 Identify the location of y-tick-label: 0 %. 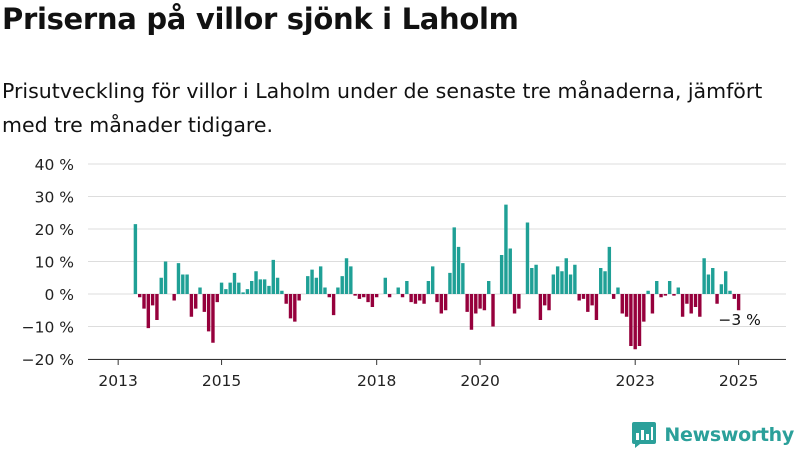
(59, 295).